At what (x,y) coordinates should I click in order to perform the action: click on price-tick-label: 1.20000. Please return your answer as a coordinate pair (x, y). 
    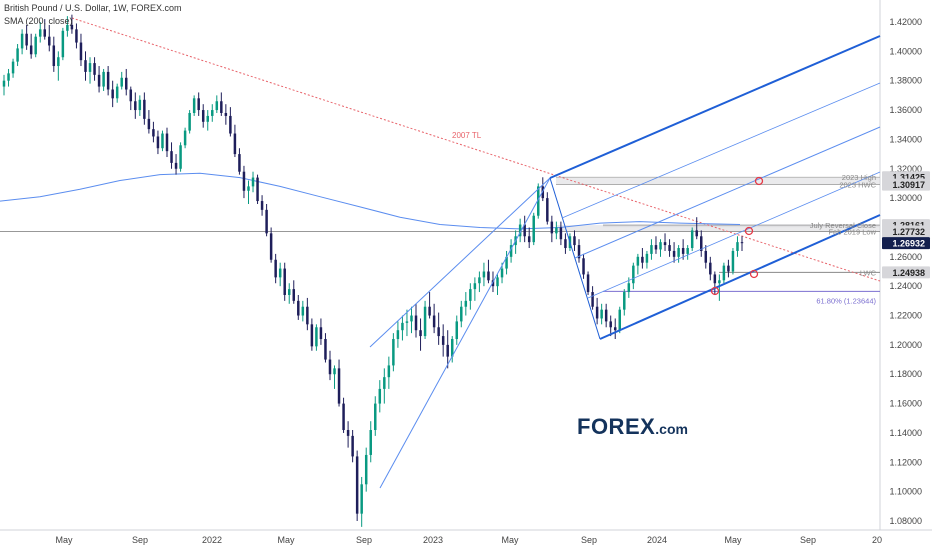
    Looking at the image, I should click on (905, 345).